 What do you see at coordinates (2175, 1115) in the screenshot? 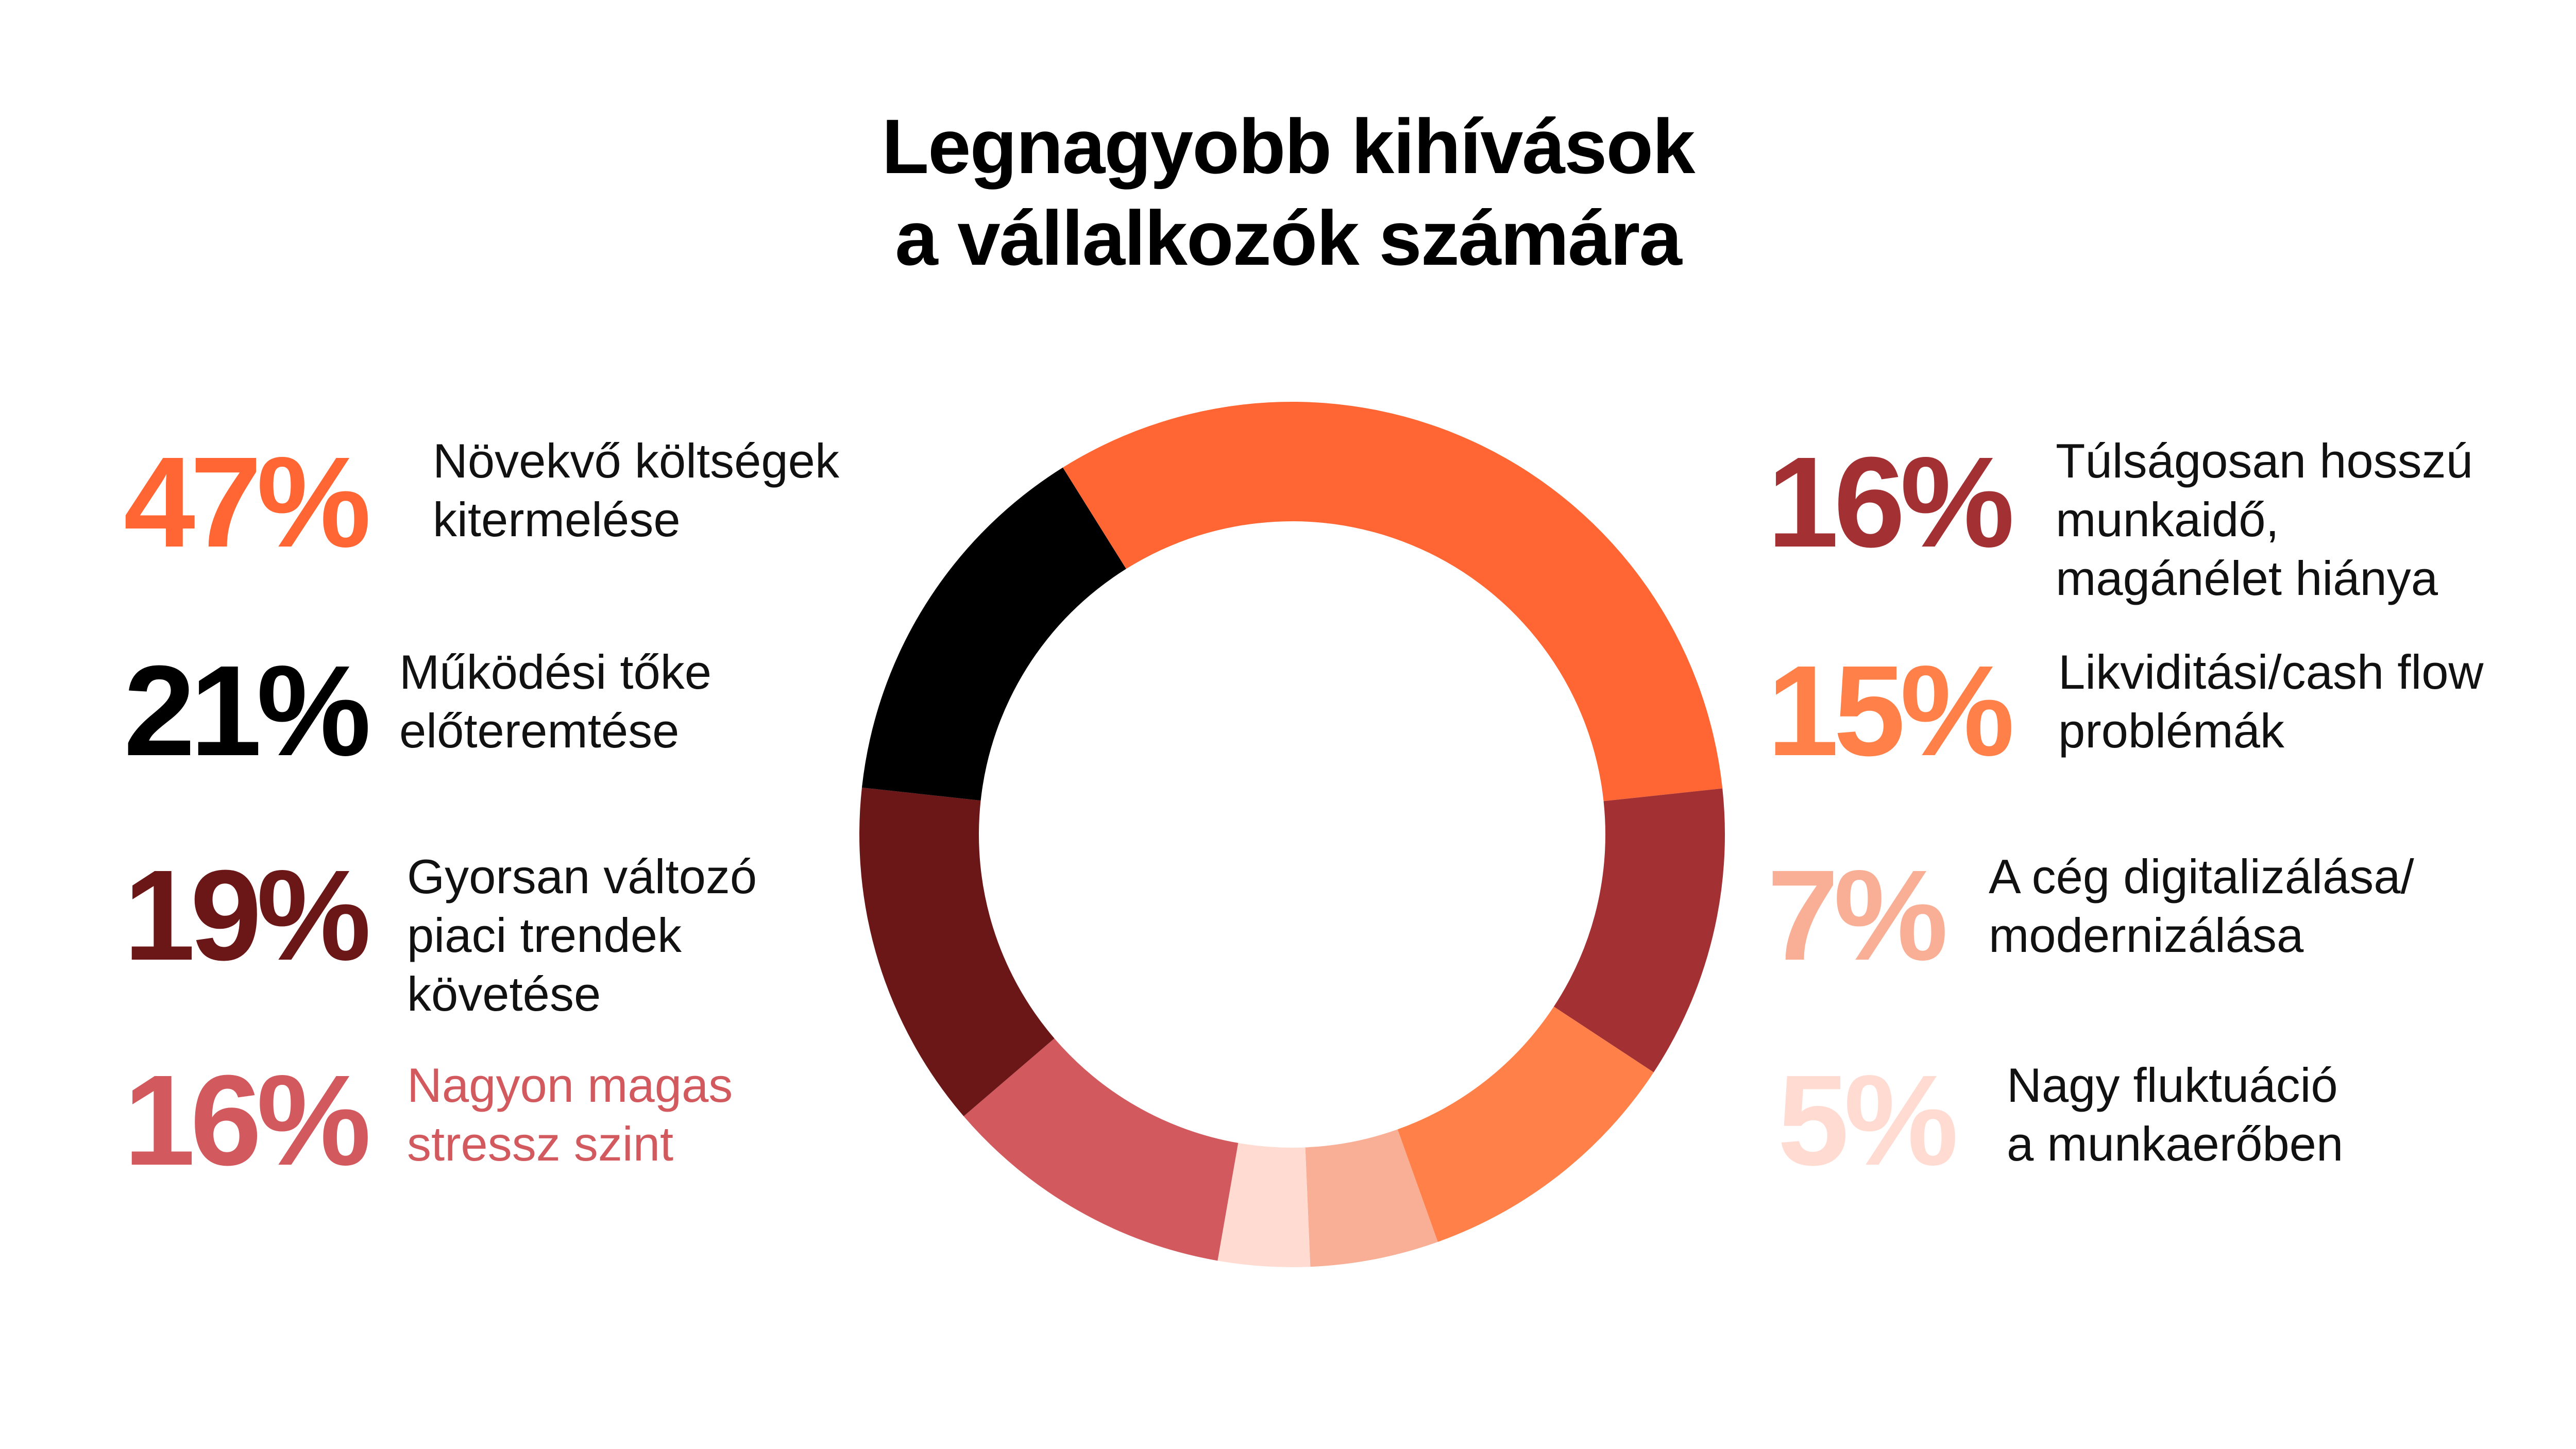
I see `legend-text-fluctuation: Nagy fluktuáció a munkaerőben` at bounding box center [2175, 1115].